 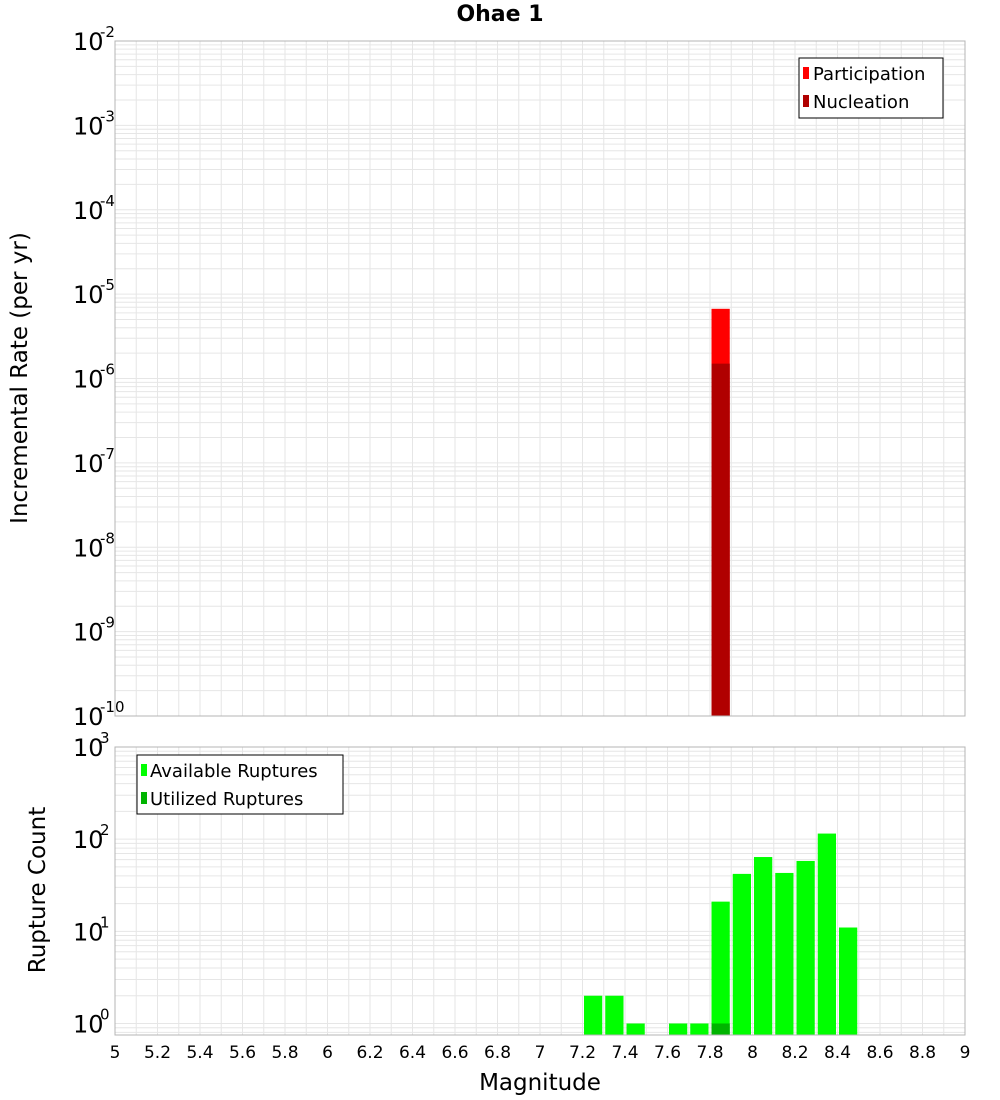 What do you see at coordinates (105, 1014) in the screenshot?
I see `y-tick-exponent: 0` at bounding box center [105, 1014].